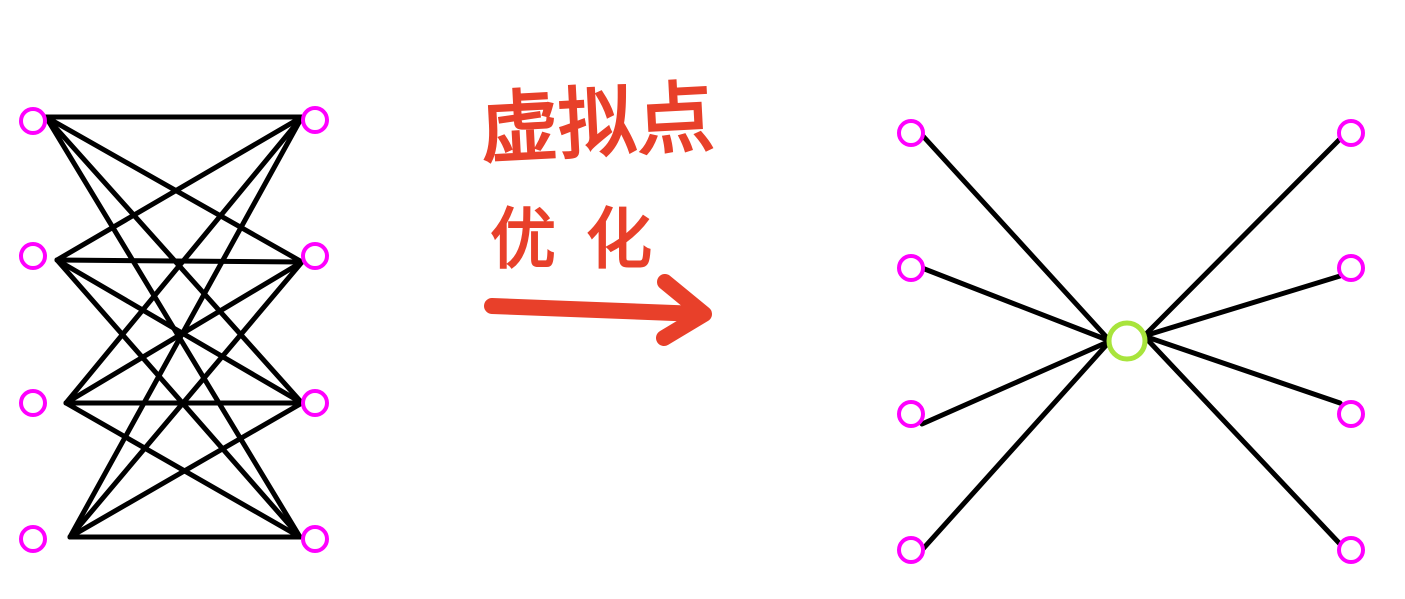 Image resolution: width=1405 pixels, height=599 pixels. What do you see at coordinates (586, 239) in the screenshot?
I see `annotation-line2: 优化` at bounding box center [586, 239].